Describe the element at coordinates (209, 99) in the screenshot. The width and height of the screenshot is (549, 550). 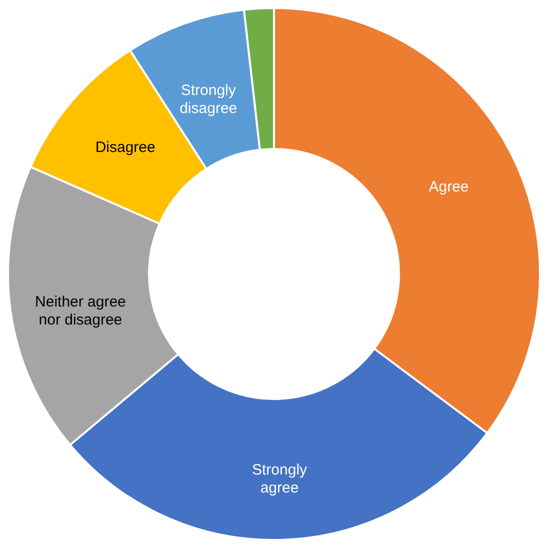
I see `slice-label: Strongly disagree` at that location.